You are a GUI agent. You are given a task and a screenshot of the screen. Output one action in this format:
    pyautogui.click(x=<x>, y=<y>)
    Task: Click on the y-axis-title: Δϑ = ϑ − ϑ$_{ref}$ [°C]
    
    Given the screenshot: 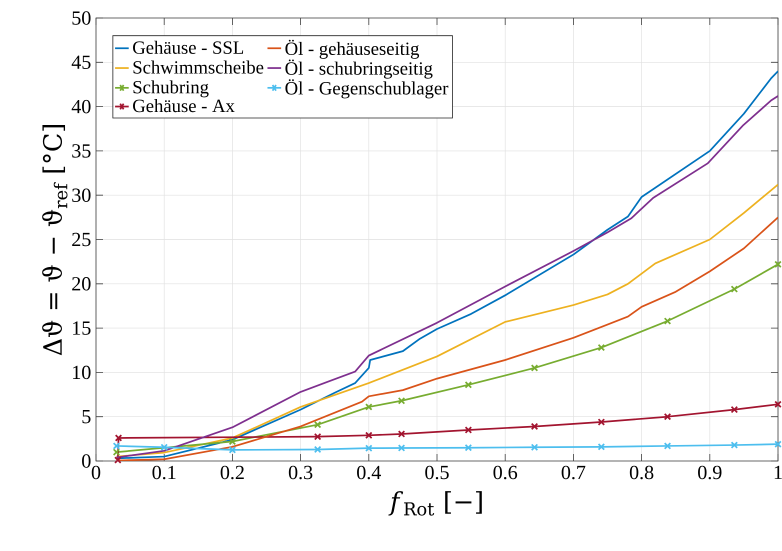 What is the action you would take?
    pyautogui.click(x=55, y=240)
    